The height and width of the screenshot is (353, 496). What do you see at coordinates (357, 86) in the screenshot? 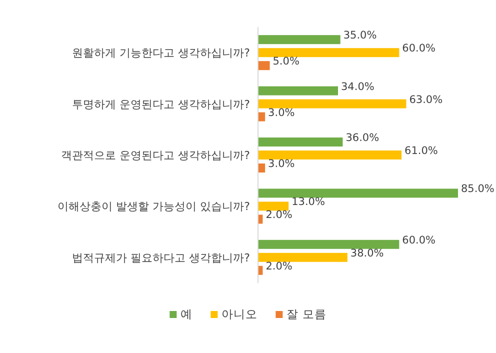
I see `data-label: 34.0%` at bounding box center [357, 86].